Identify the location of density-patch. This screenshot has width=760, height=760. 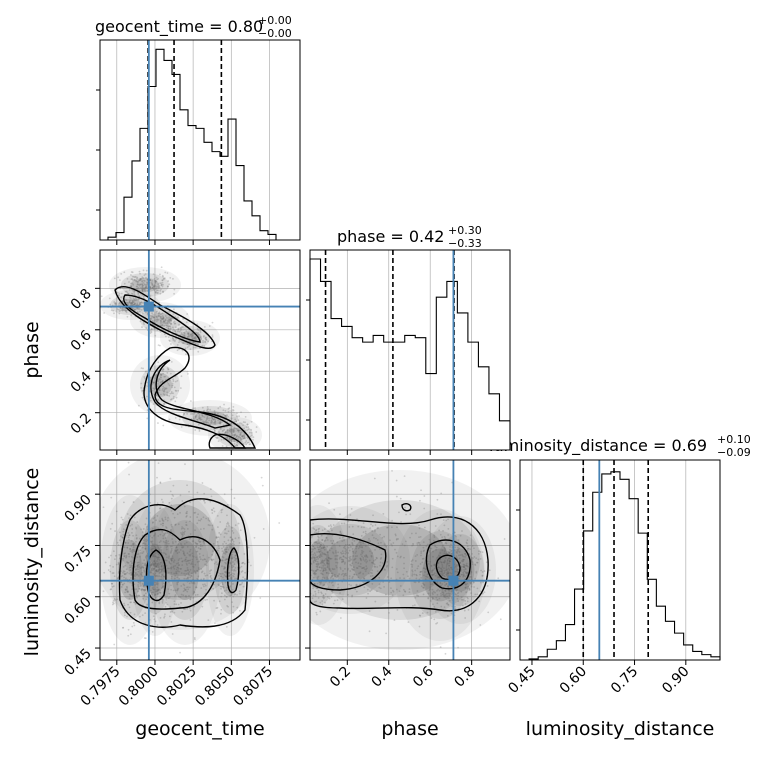
(155, 570).